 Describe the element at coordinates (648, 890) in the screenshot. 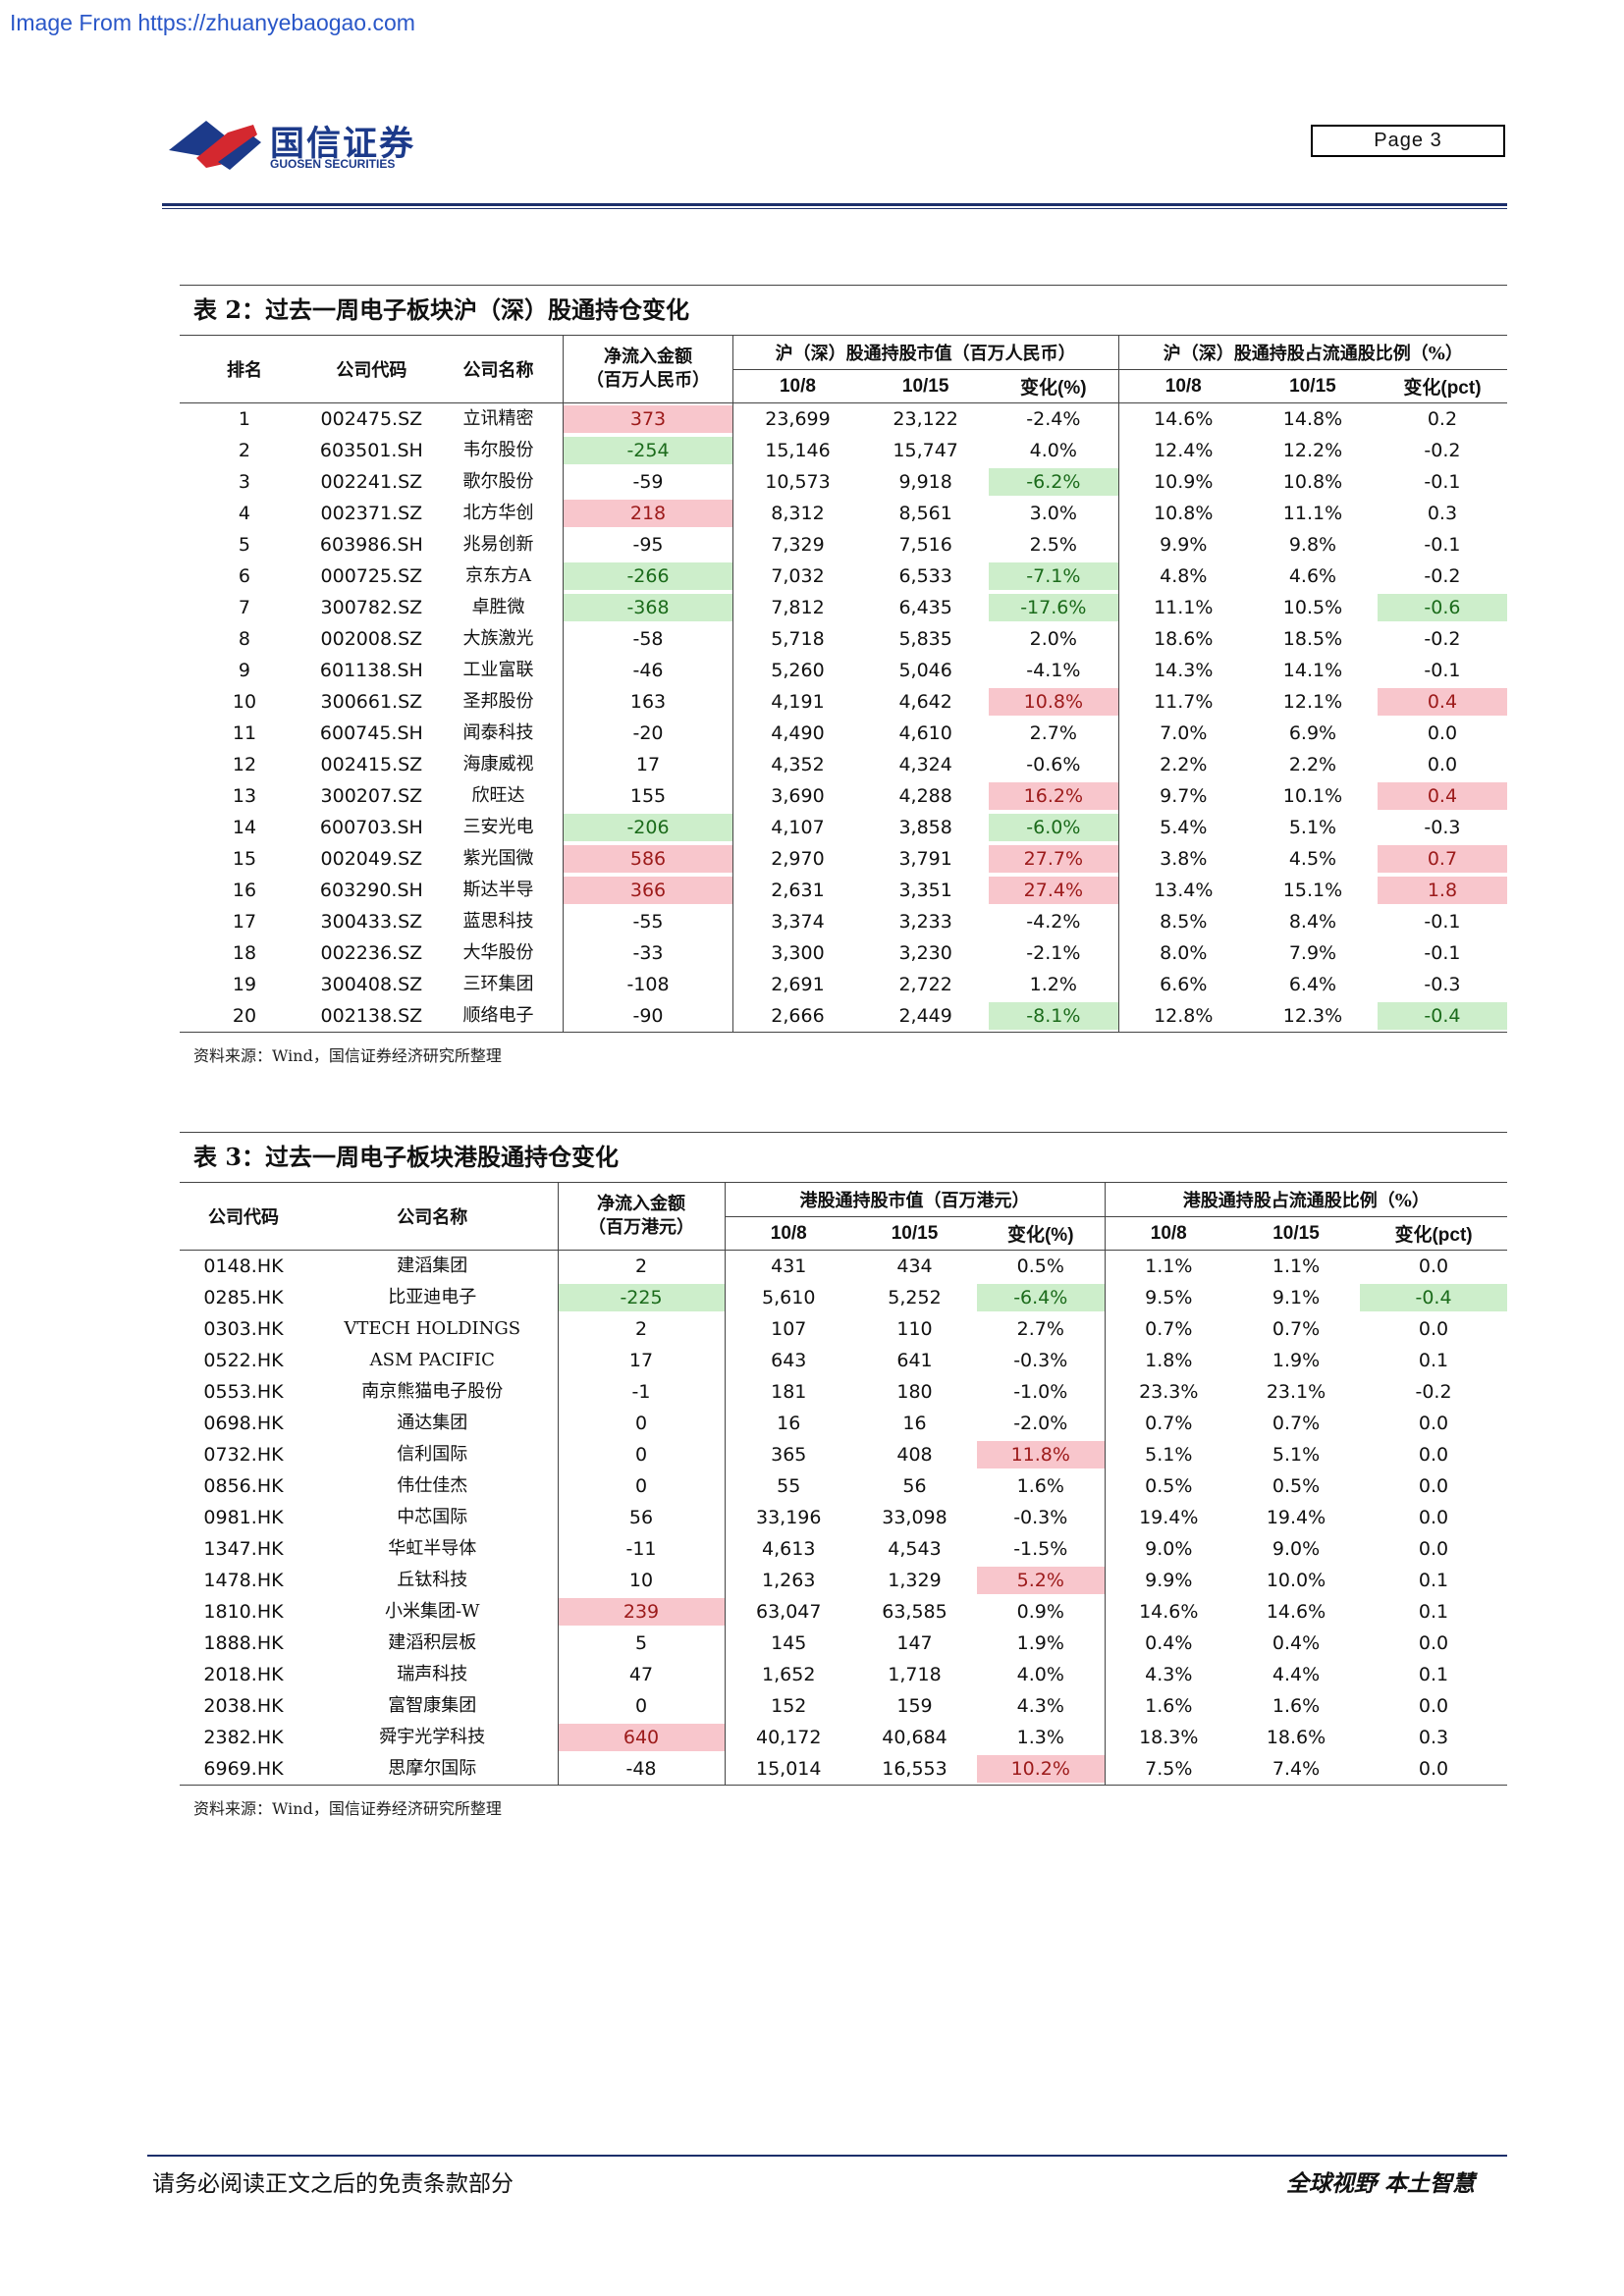

I see `cell-value: 366` at that location.